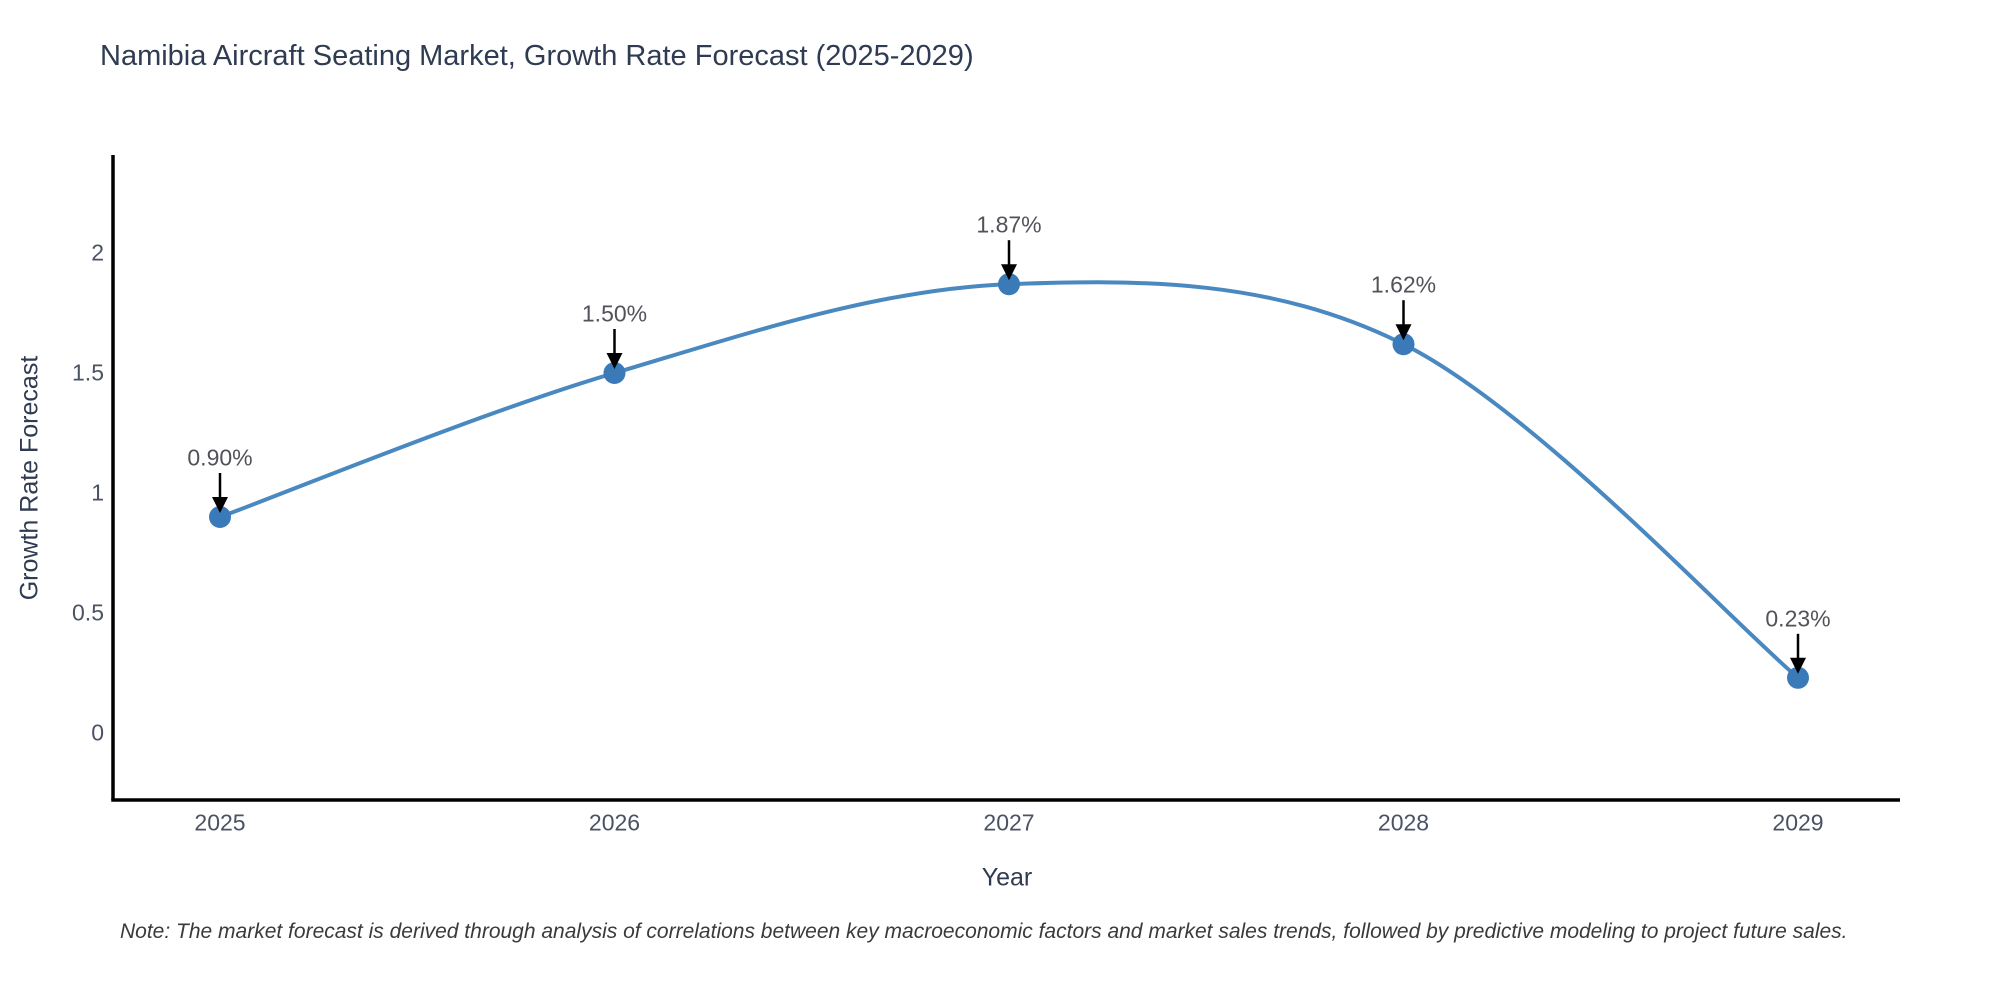 This screenshot has height=1000, width=2000. I want to click on x-tick-label: 2028, so click(1403, 822).